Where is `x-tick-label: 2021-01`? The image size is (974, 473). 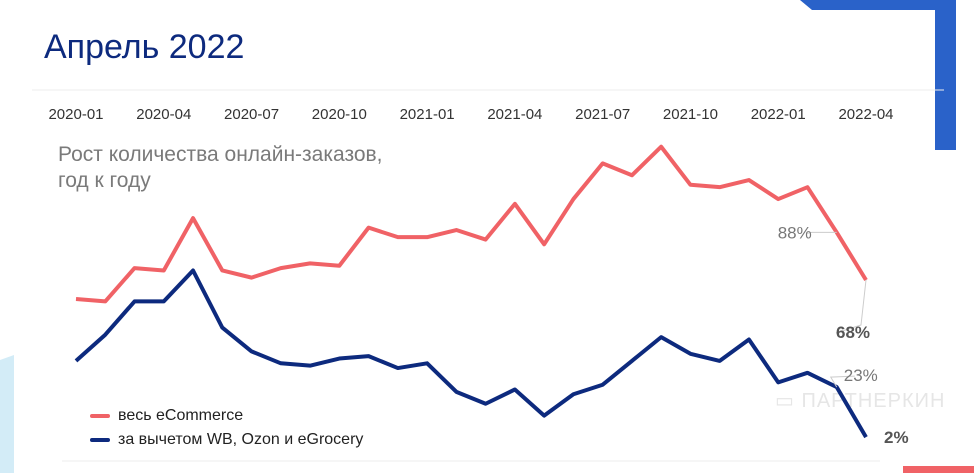 x-tick-label: 2021-01 is located at coordinates (427, 114).